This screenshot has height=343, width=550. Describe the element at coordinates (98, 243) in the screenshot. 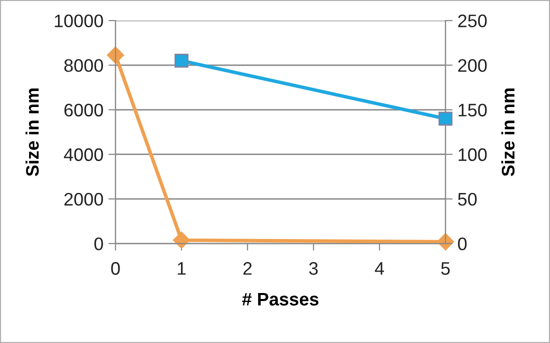

I see `y-tick-label: 0` at that location.